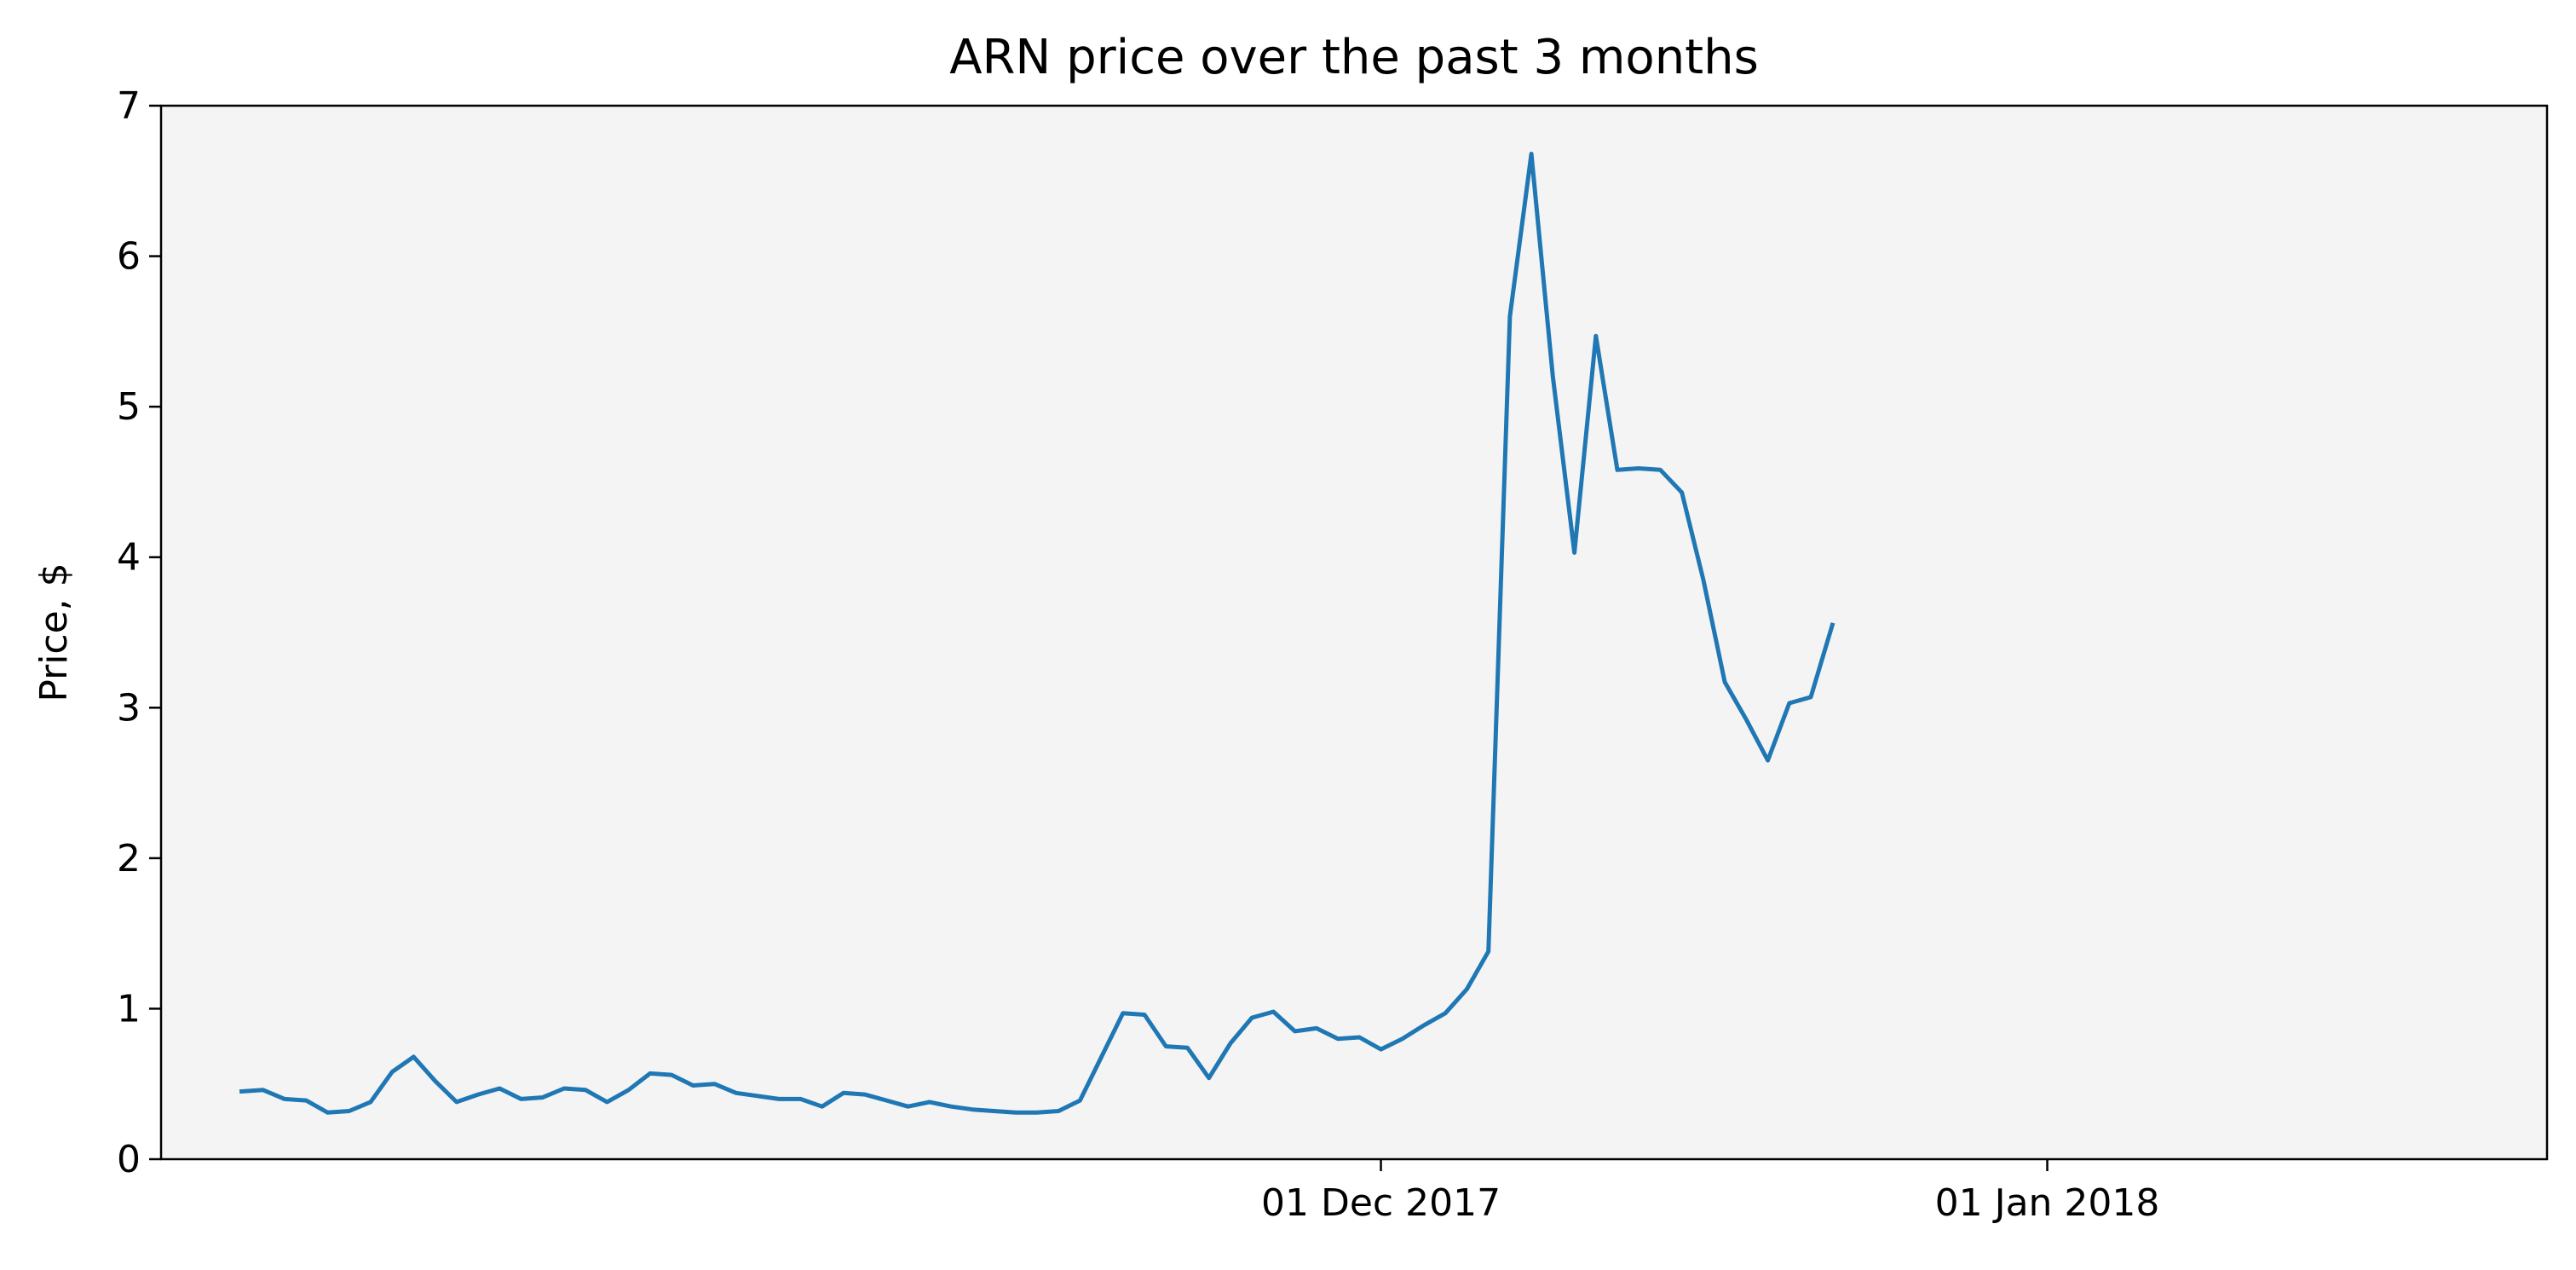  What do you see at coordinates (129, 708) in the screenshot?
I see `y-tick-label-3: 3` at bounding box center [129, 708].